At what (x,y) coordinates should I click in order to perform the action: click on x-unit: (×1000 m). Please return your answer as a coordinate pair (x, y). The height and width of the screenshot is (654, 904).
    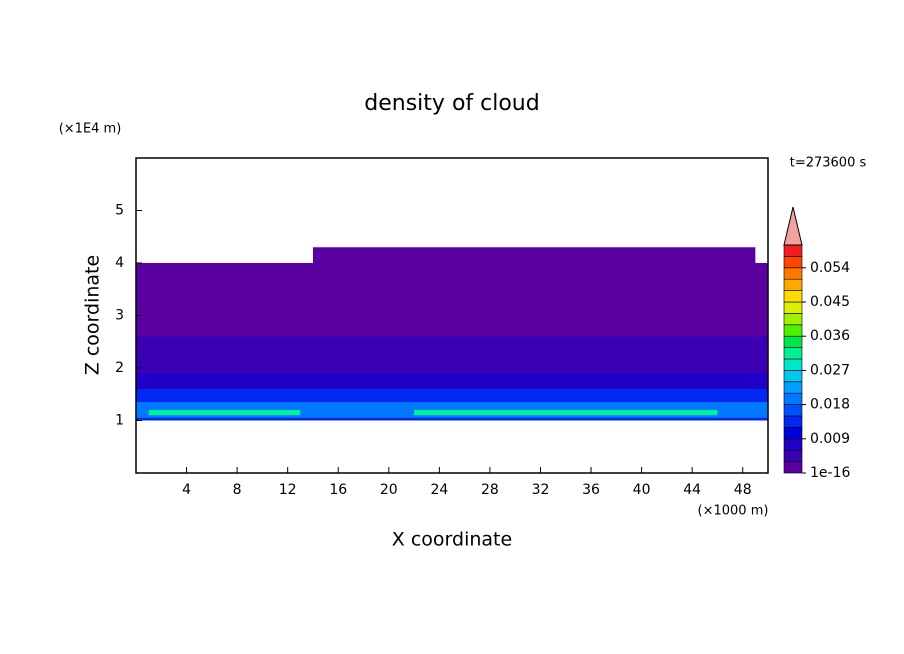
    Looking at the image, I should click on (733, 511).